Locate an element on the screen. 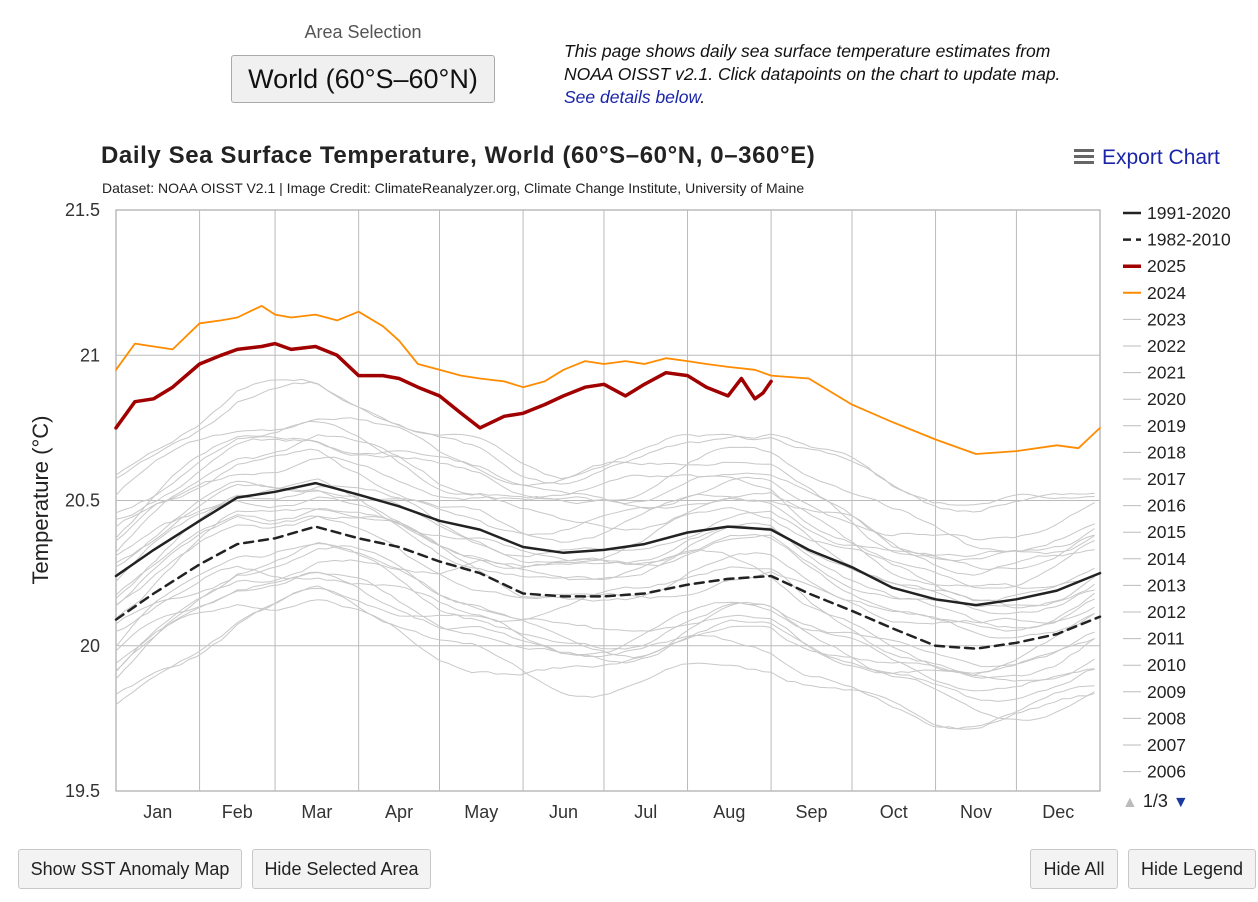  area-selection-label: Area Selection is located at coordinates (363, 32).